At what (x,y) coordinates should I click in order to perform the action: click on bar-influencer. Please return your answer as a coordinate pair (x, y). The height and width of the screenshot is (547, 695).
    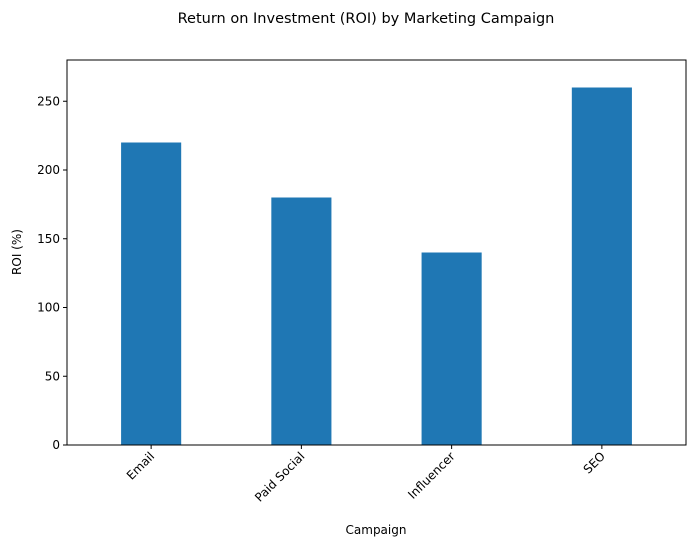
    Looking at the image, I should click on (451, 348).